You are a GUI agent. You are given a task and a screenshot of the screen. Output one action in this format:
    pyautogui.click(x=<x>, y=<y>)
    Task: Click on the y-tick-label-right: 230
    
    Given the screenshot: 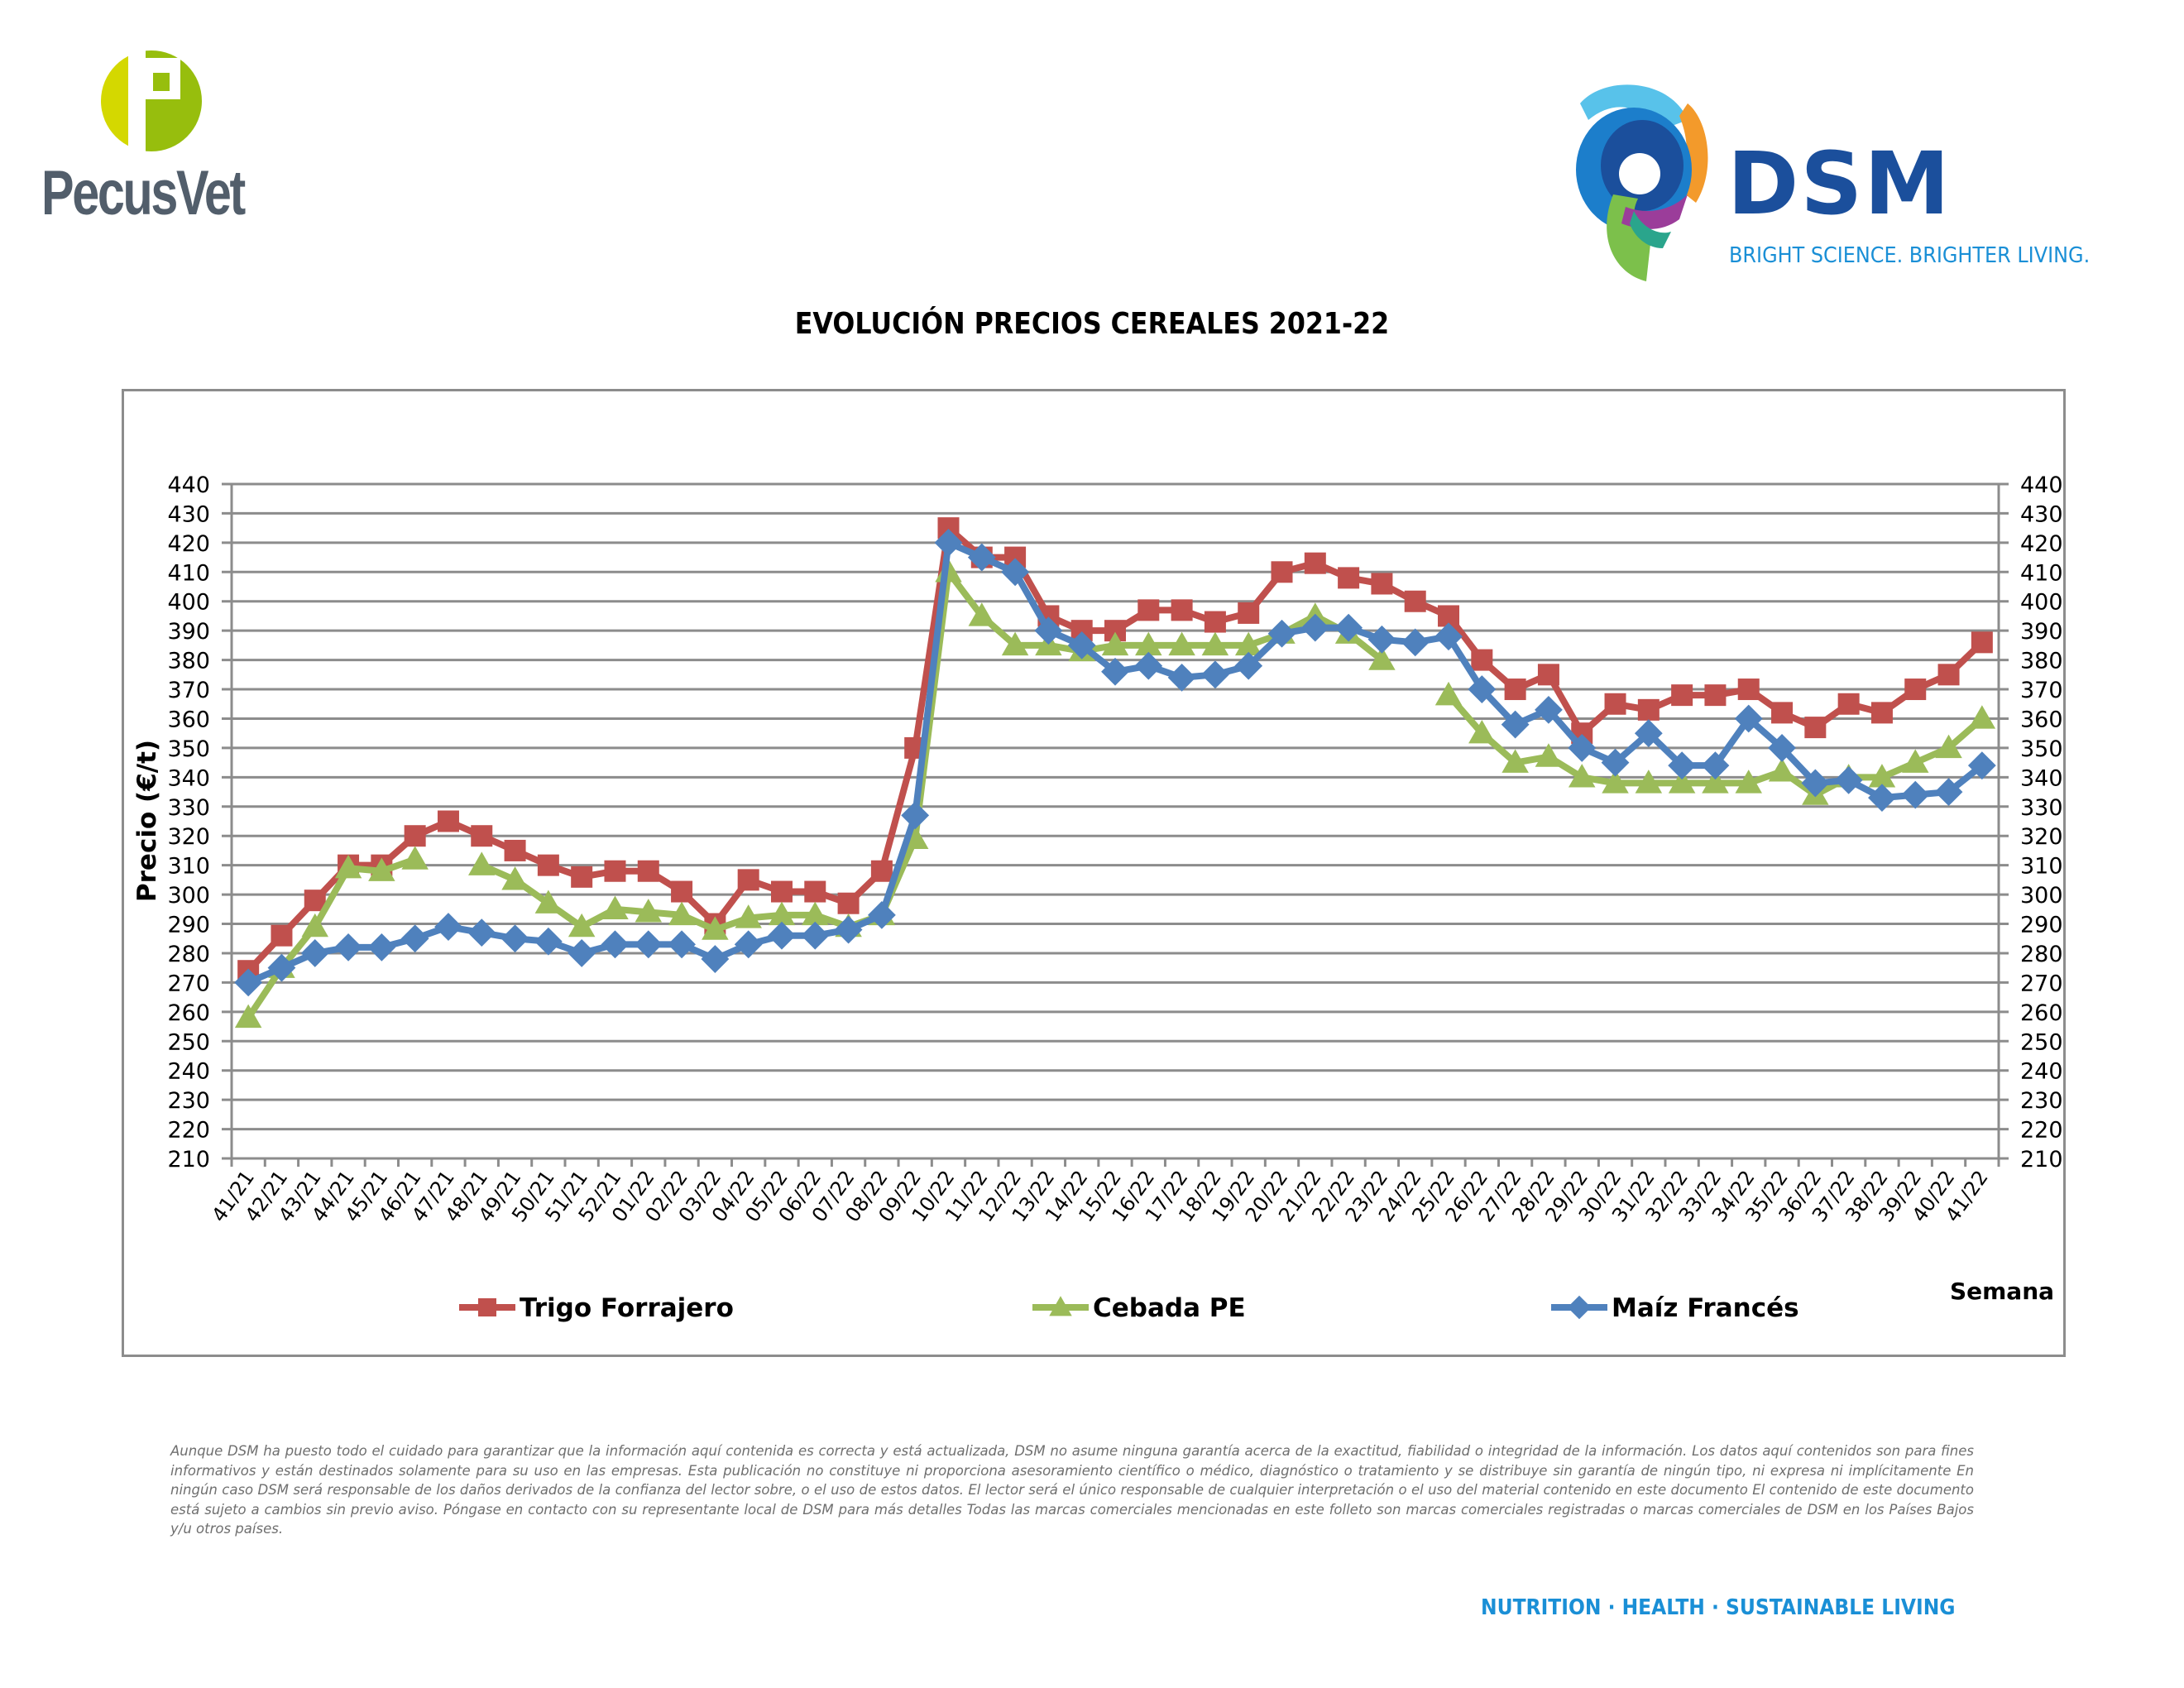 What is the action you would take?
    pyautogui.click(x=2041, y=1101)
    